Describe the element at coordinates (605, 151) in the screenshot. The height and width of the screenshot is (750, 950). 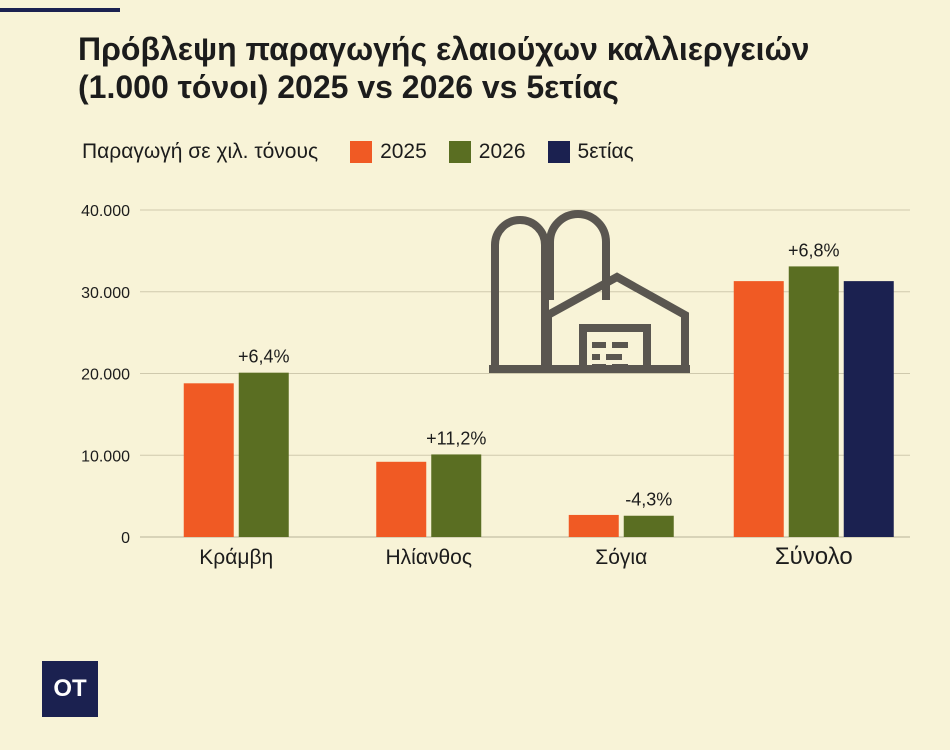
I see `legend-label-5years: 5ετίας` at that location.